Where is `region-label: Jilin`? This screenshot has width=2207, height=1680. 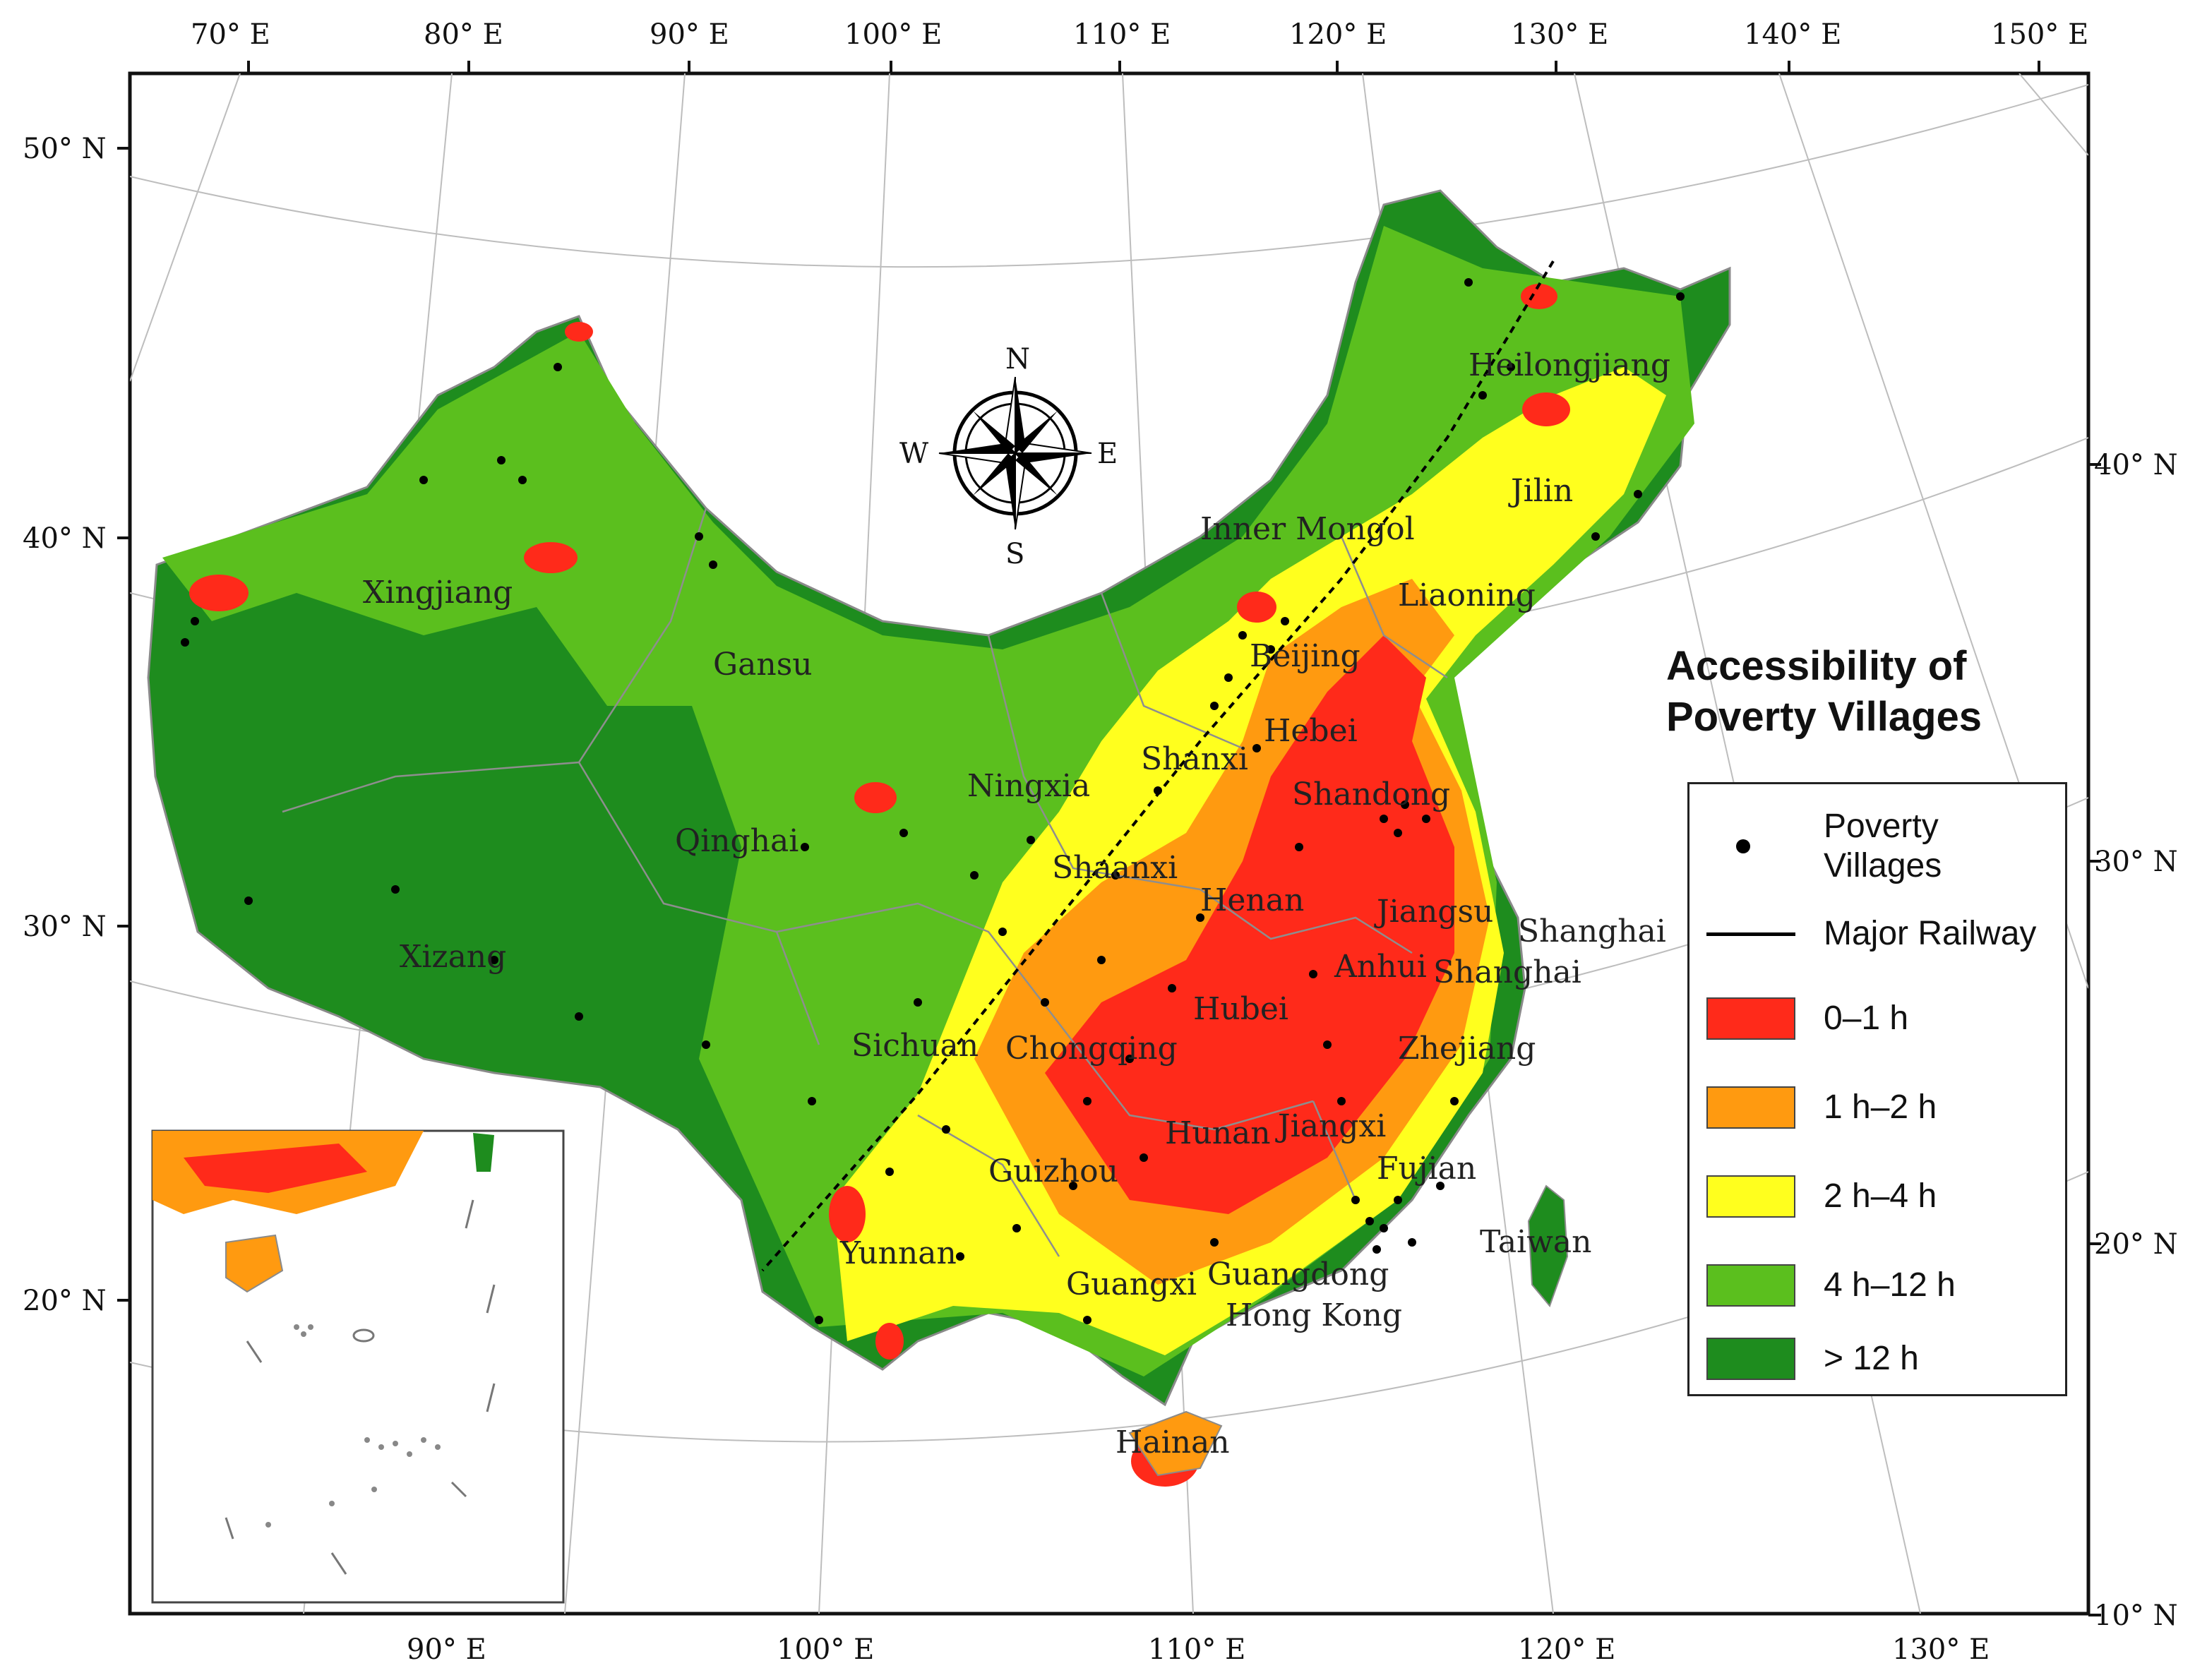
region-label: Jilin is located at coordinates (1540, 491).